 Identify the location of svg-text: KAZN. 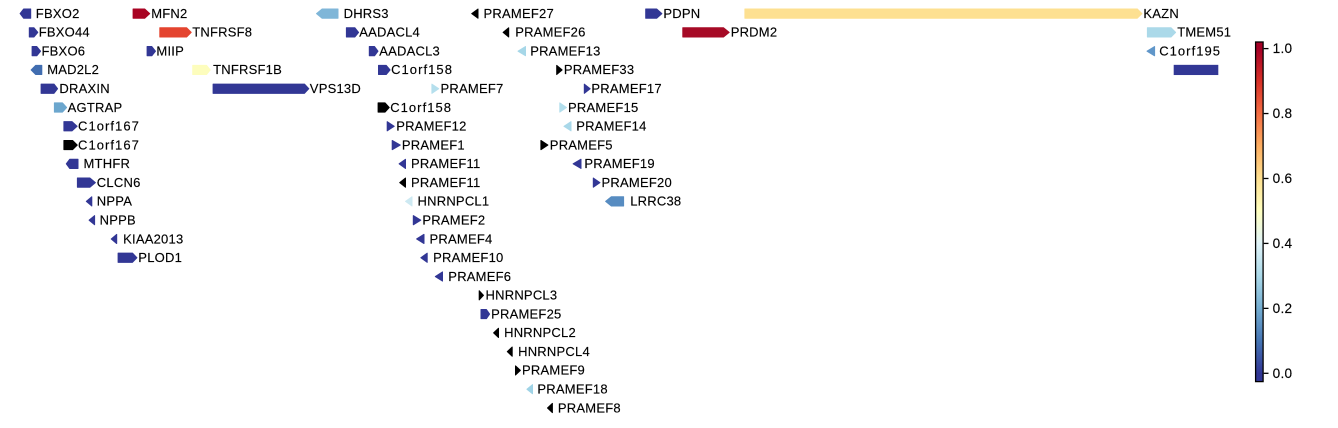
(1161, 13).